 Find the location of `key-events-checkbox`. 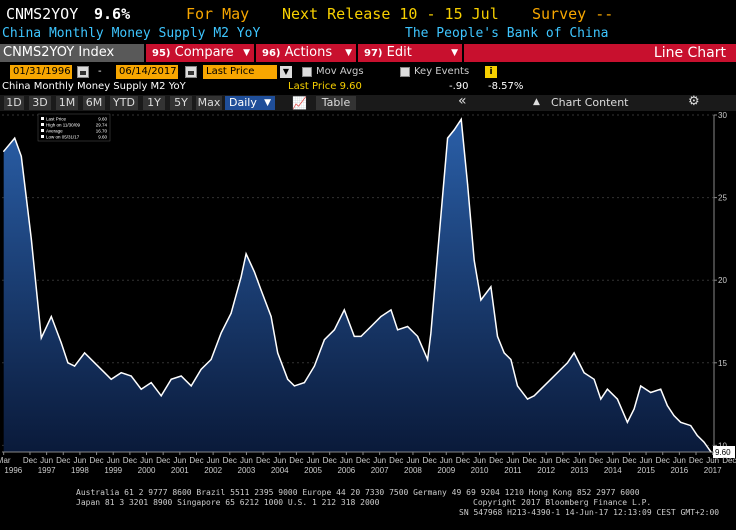

key-events-checkbox is located at coordinates (405, 72).